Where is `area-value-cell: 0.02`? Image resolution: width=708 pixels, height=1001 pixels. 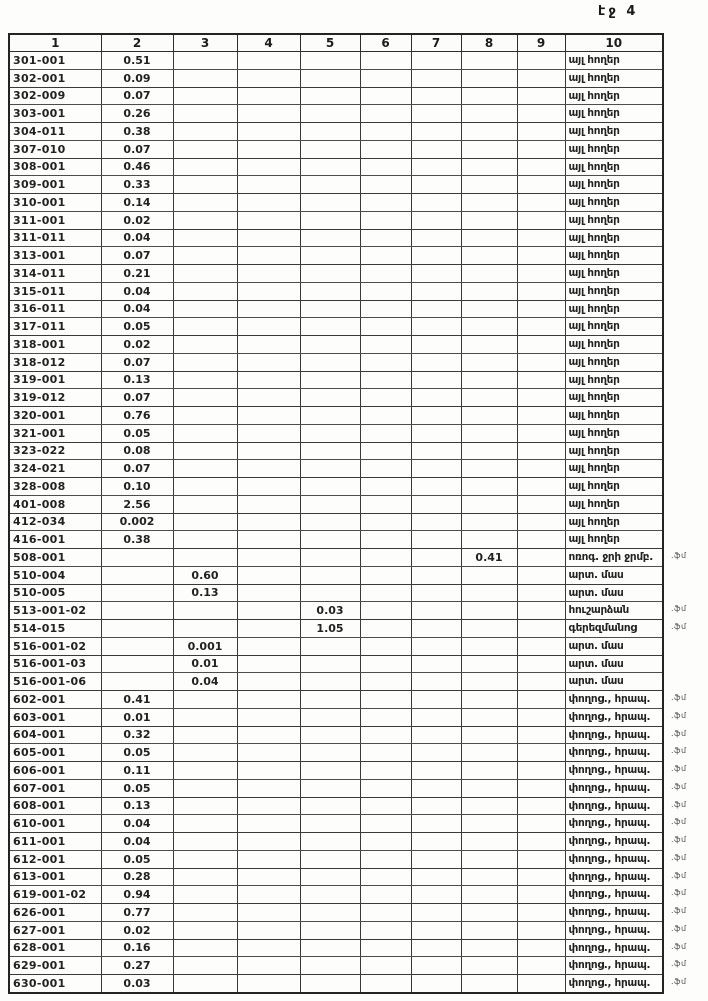
area-value-cell: 0.02 is located at coordinates (137, 220).